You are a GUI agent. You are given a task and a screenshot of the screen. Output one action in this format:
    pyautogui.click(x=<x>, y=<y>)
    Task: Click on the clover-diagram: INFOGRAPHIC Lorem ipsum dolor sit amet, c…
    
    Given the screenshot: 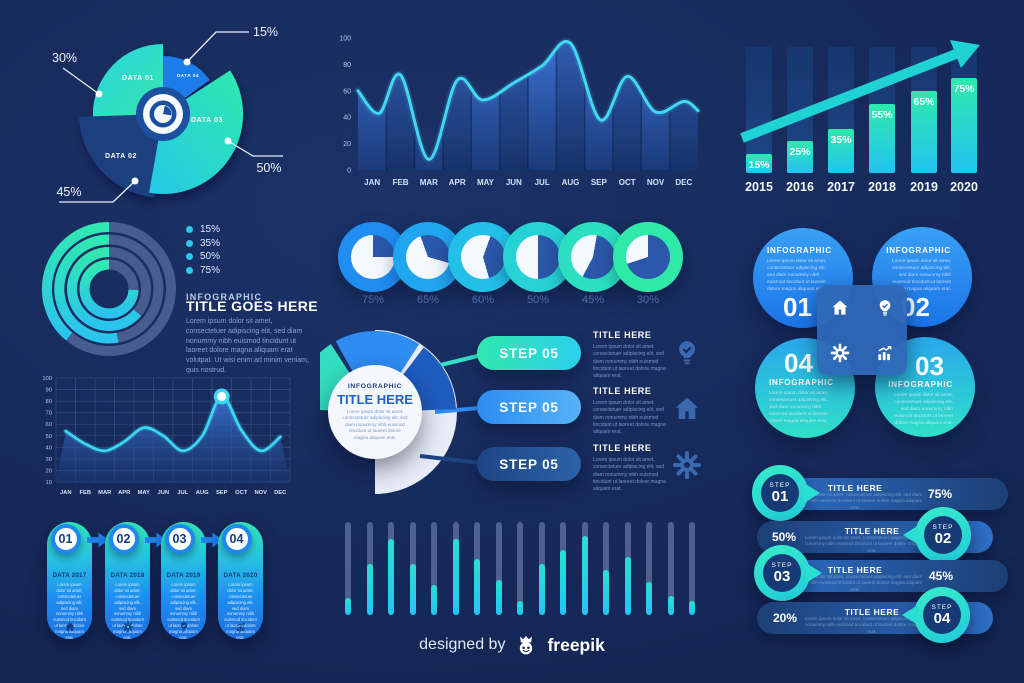 What is the action you would take?
    pyautogui.click(x=881, y=341)
    